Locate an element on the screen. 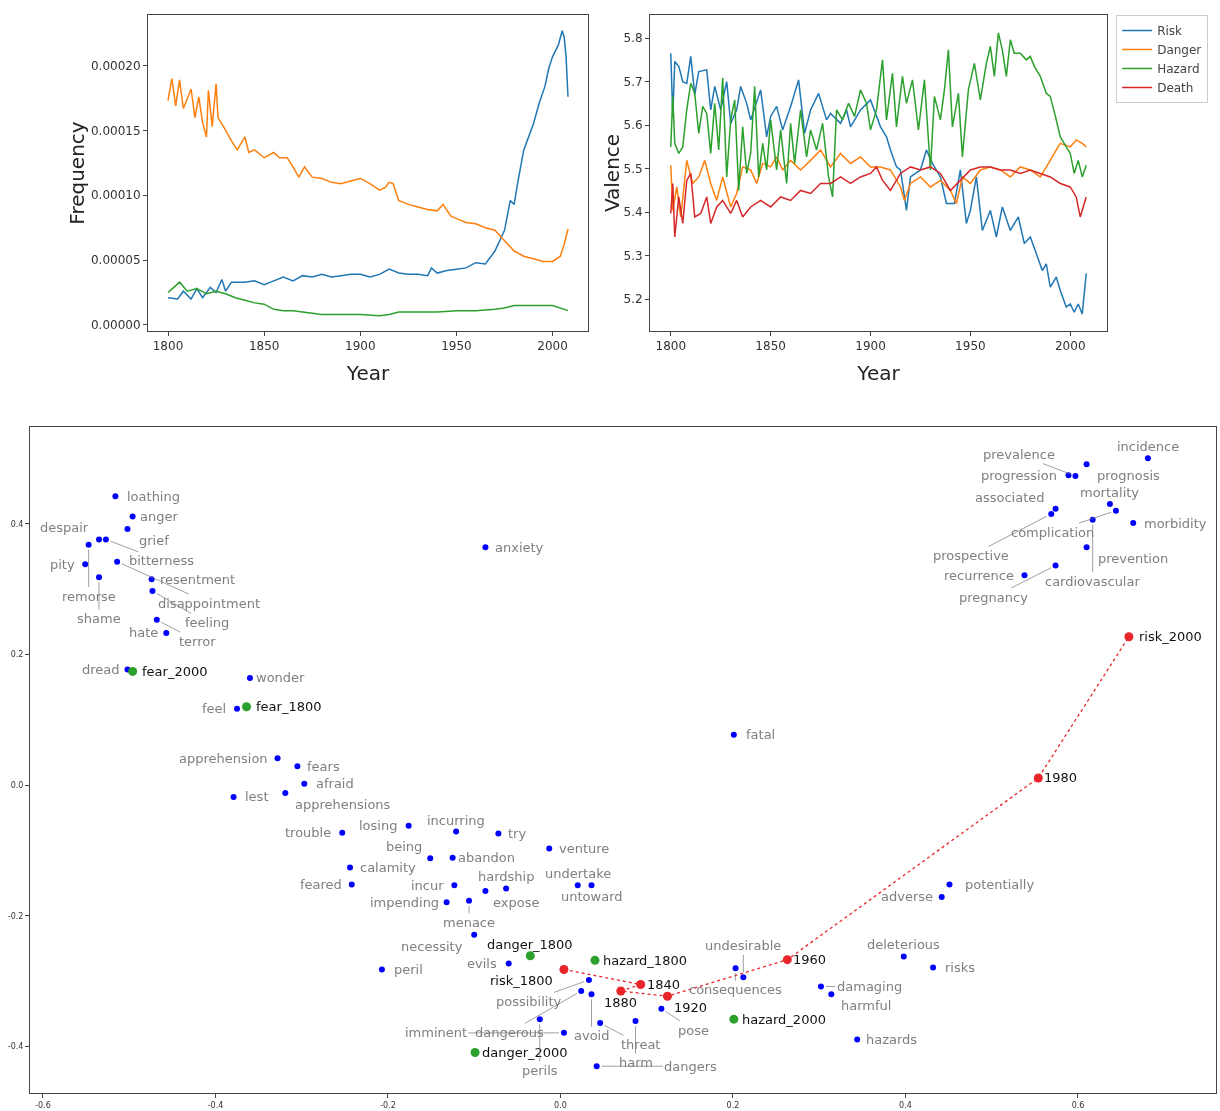 The height and width of the screenshot is (1111, 1220). annotation: pity is located at coordinates (62, 564).